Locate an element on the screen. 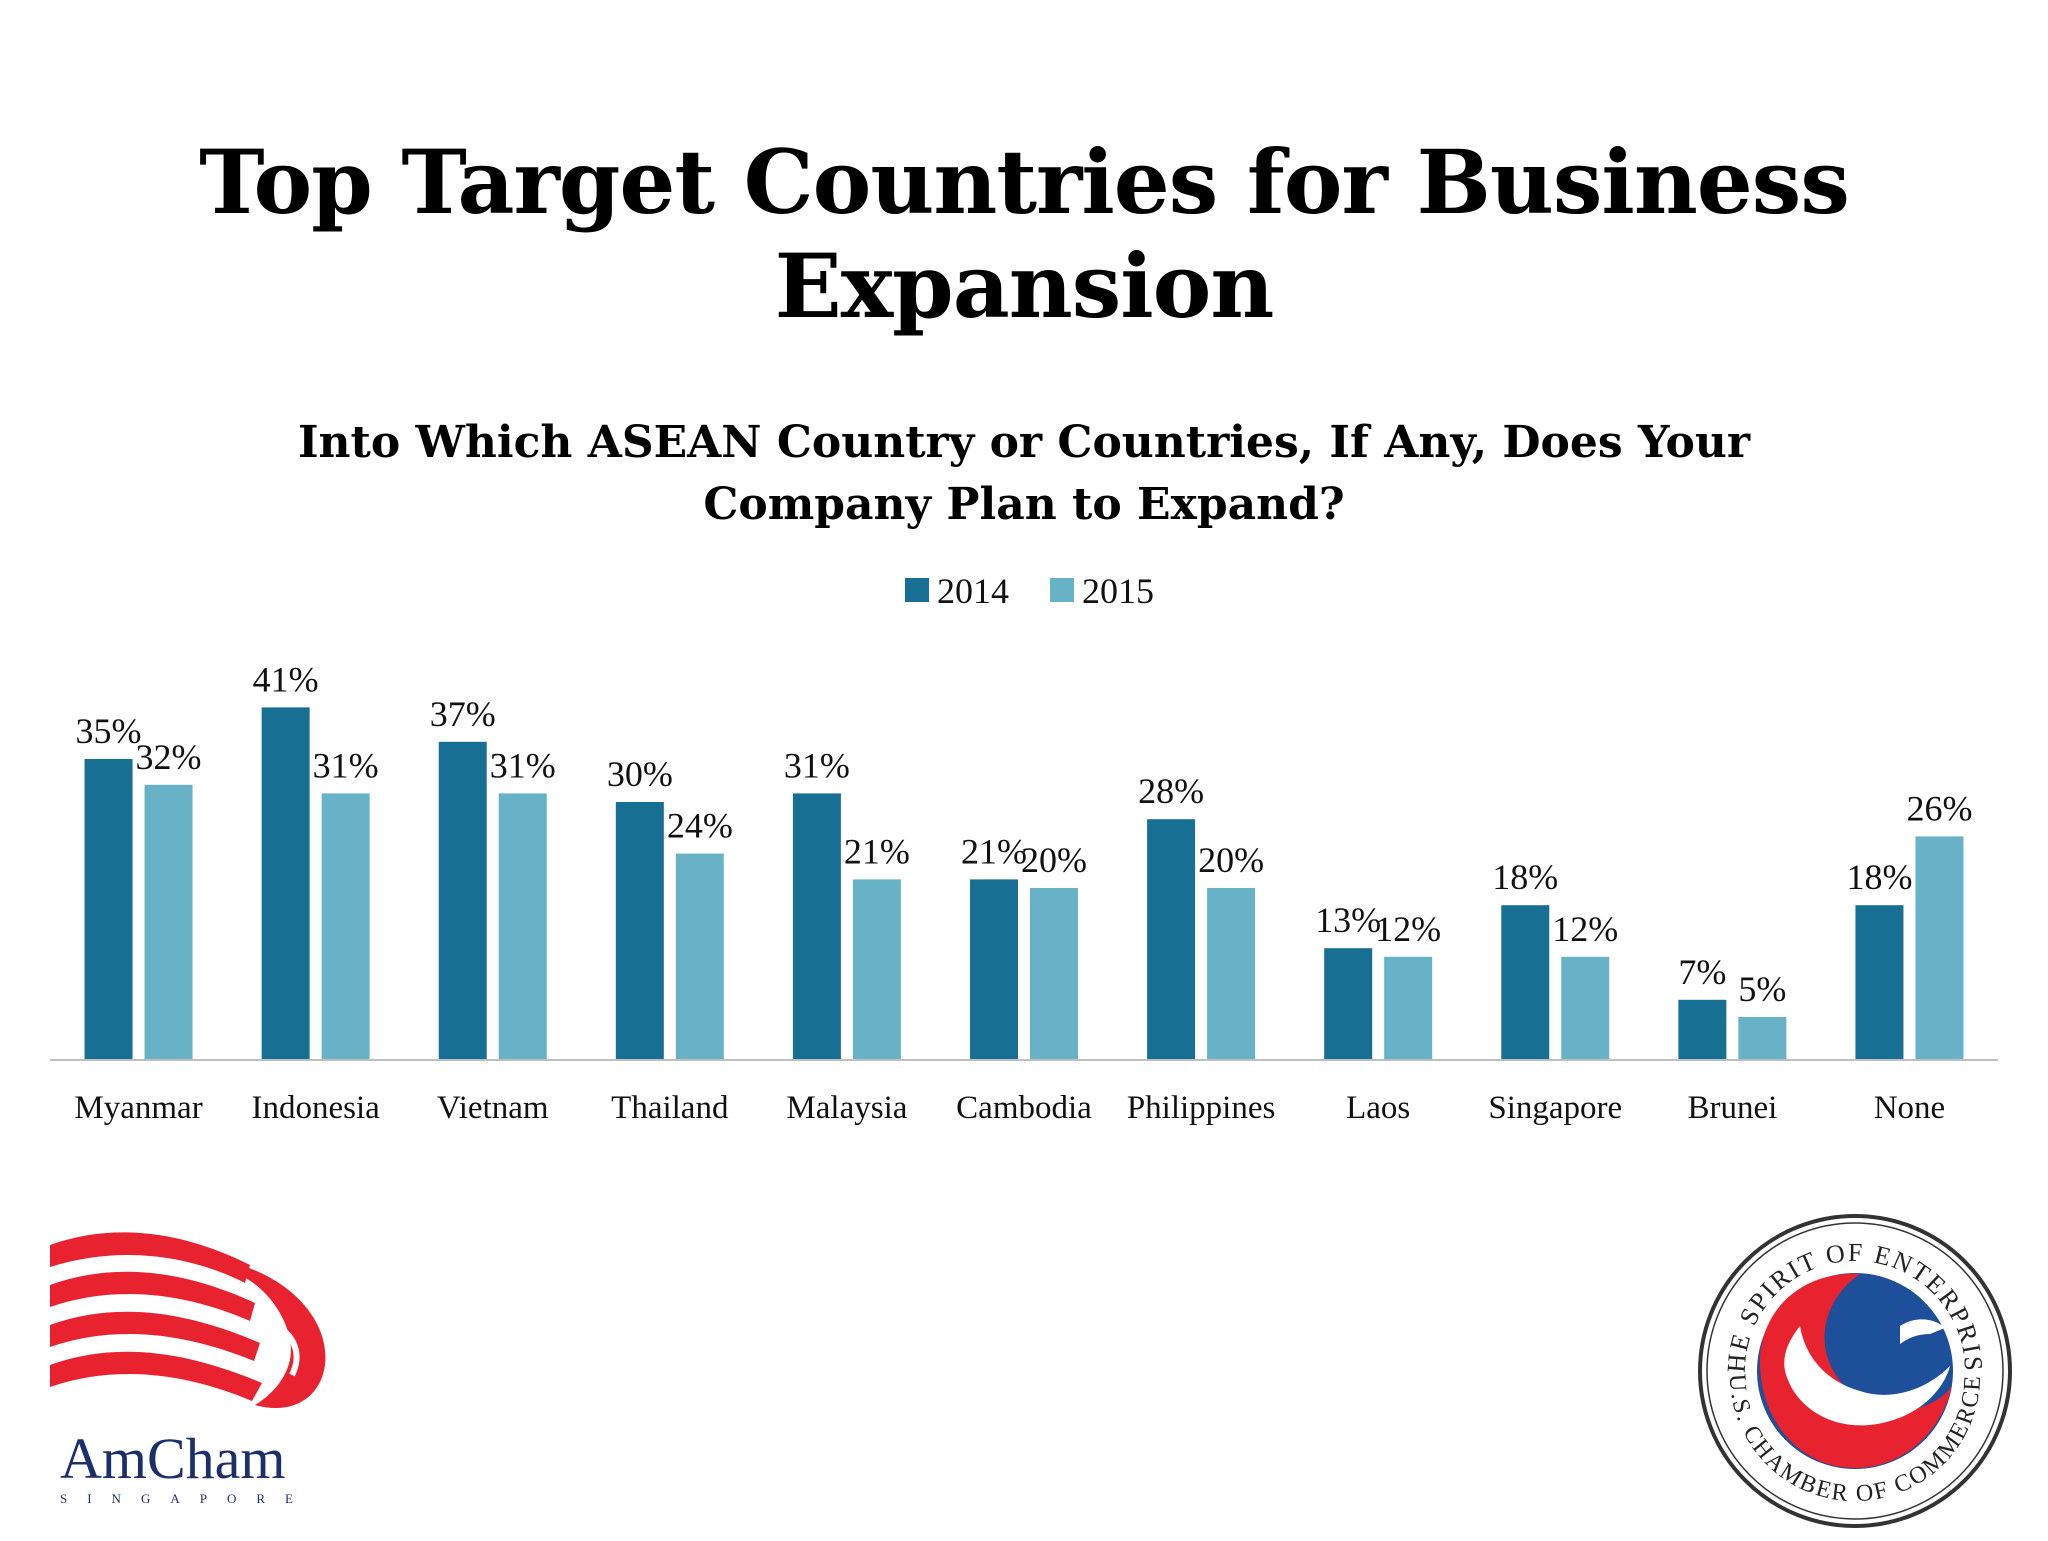 This screenshot has width=2048, height=1541. amcham-lion-flag-icon is located at coordinates (188, 1320).